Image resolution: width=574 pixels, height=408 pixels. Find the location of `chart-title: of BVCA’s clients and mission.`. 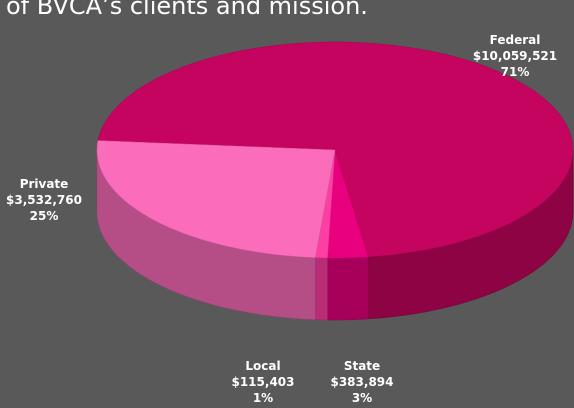

chart-title: of BVCA’s clients and mission. is located at coordinates (187, 10).